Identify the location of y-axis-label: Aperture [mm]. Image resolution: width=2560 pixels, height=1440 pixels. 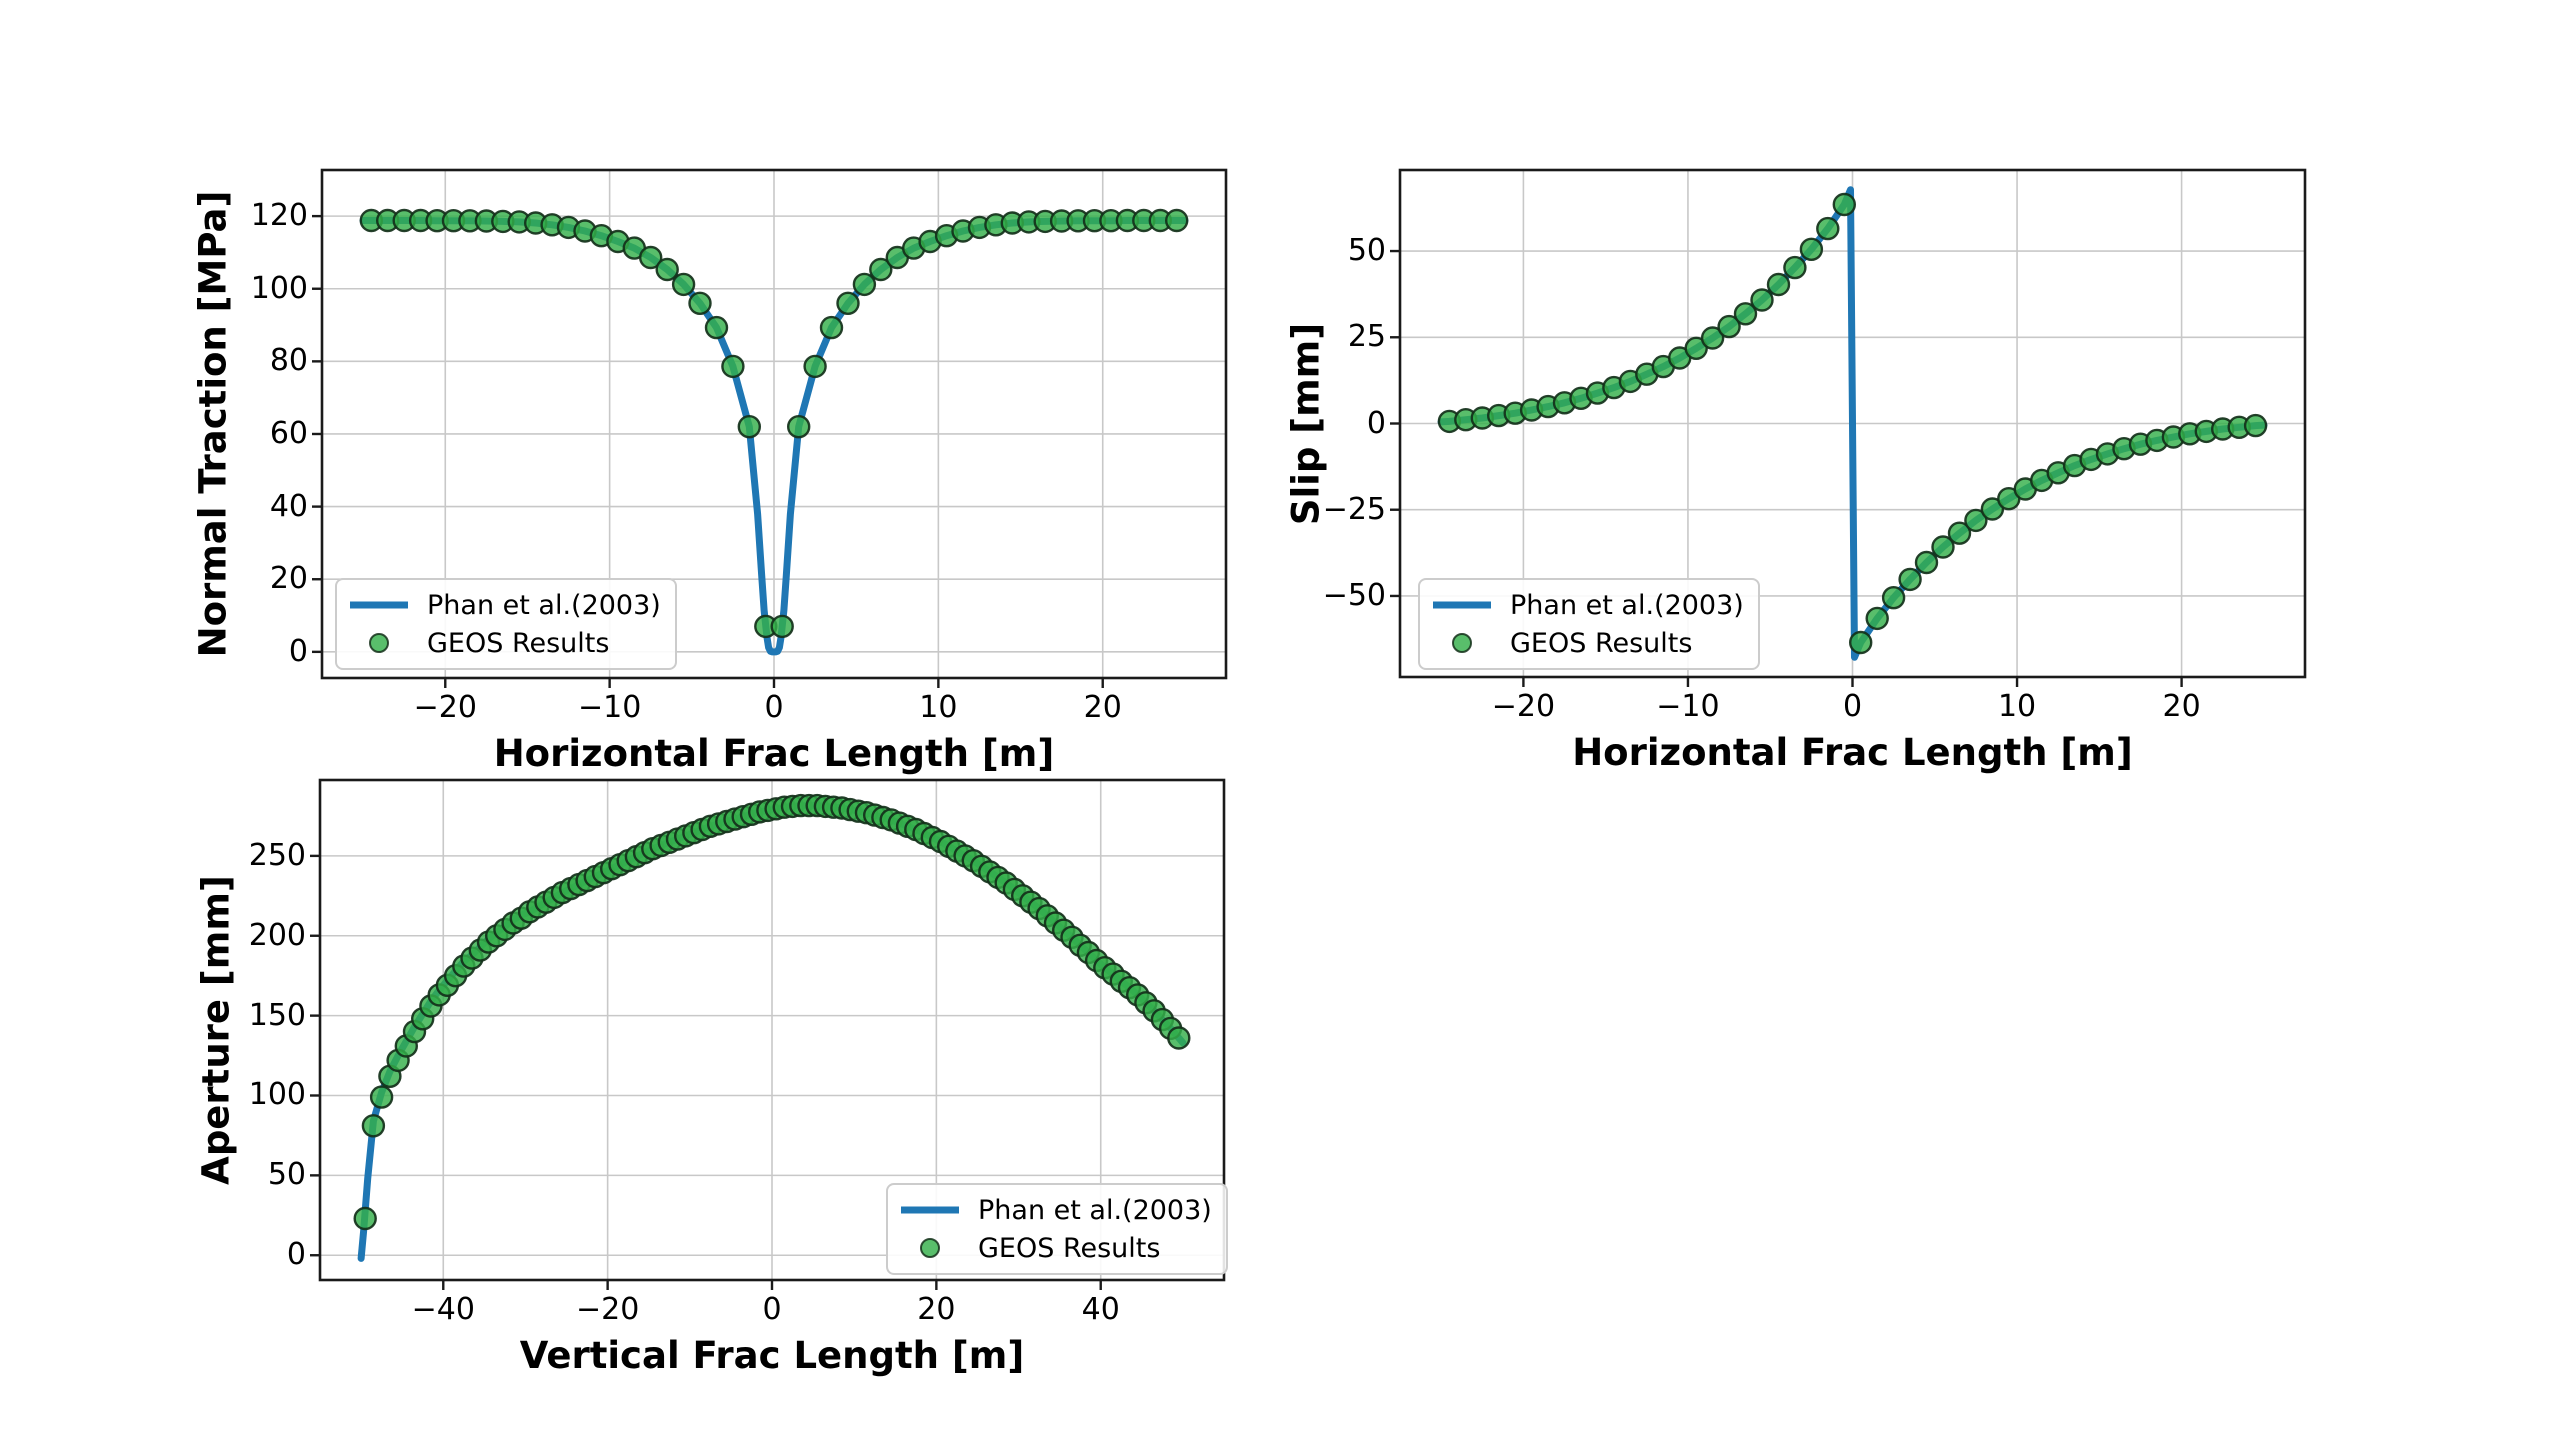
(216, 1030).